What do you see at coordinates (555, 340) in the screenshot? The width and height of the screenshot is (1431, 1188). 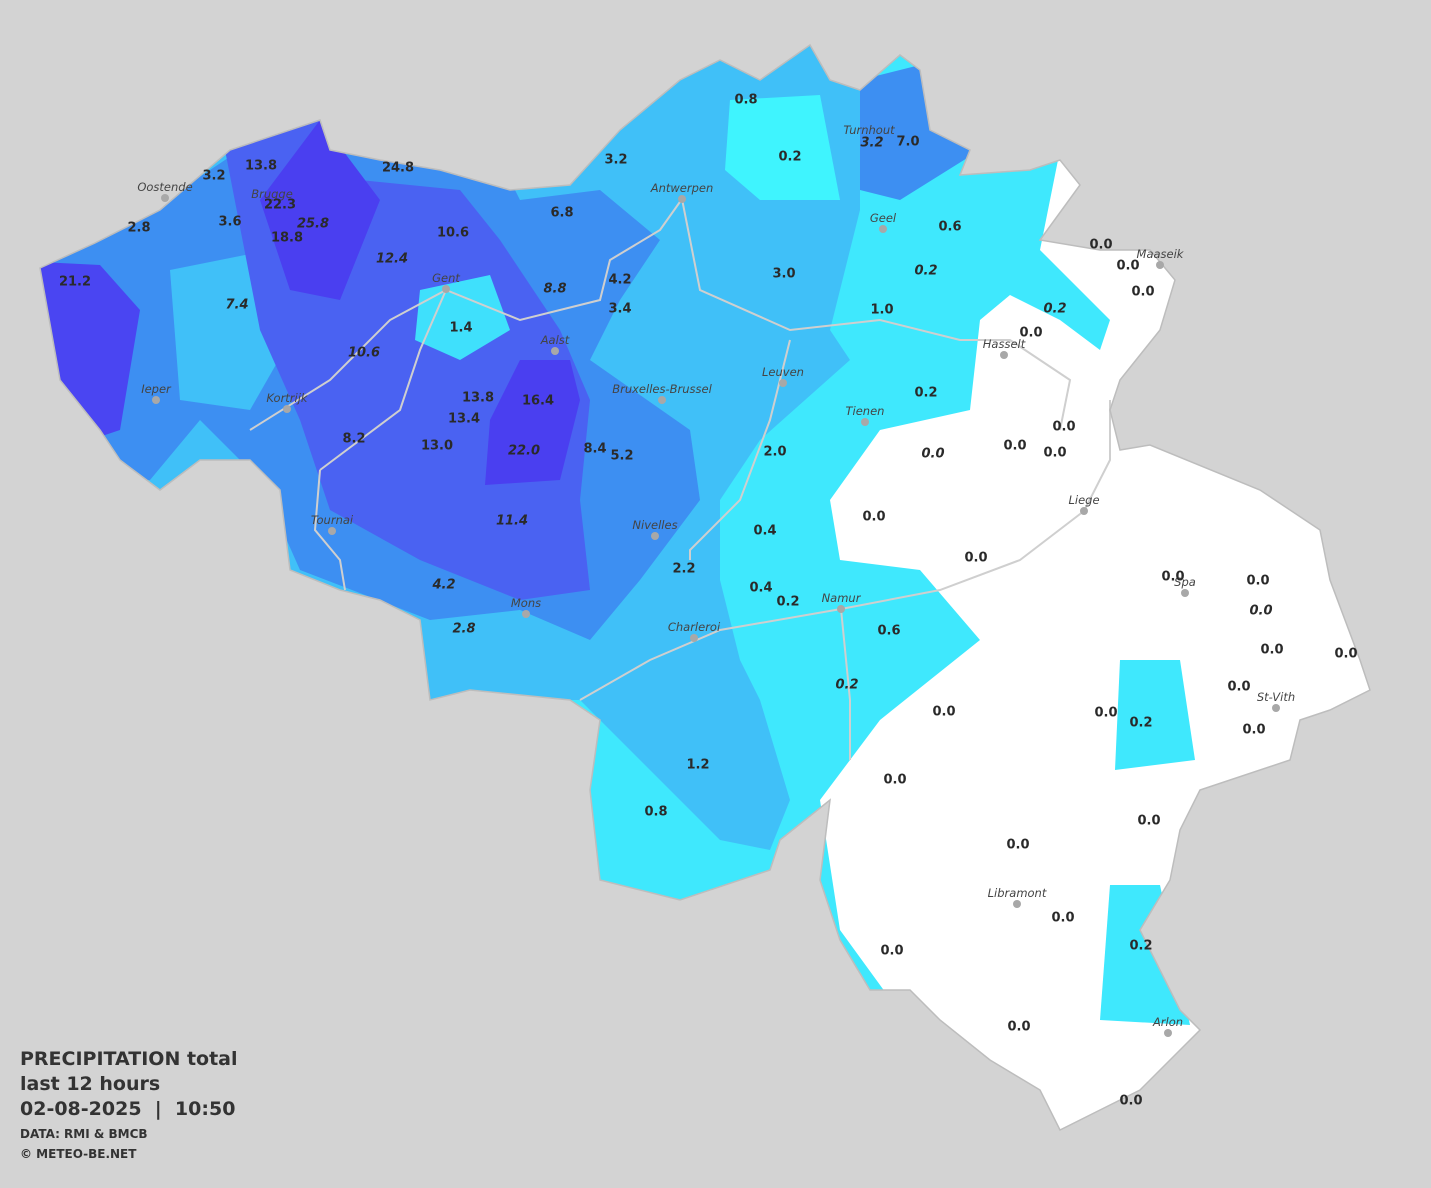 I see `city-name: Aalst` at bounding box center [555, 340].